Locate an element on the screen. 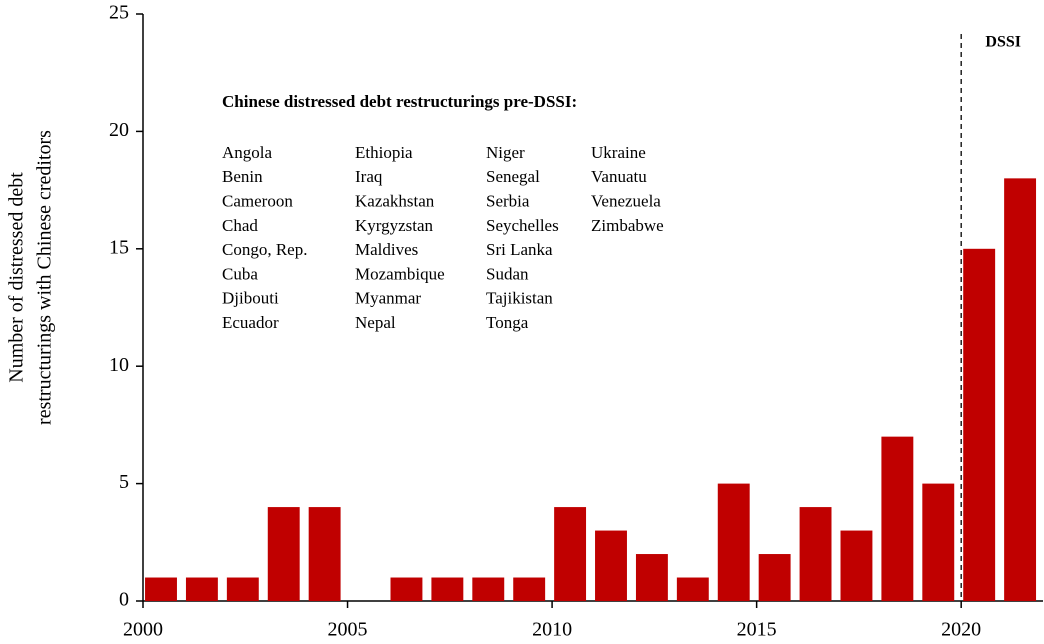 This screenshot has width=1044, height=644. country-name: Venezuela is located at coordinates (626, 201).